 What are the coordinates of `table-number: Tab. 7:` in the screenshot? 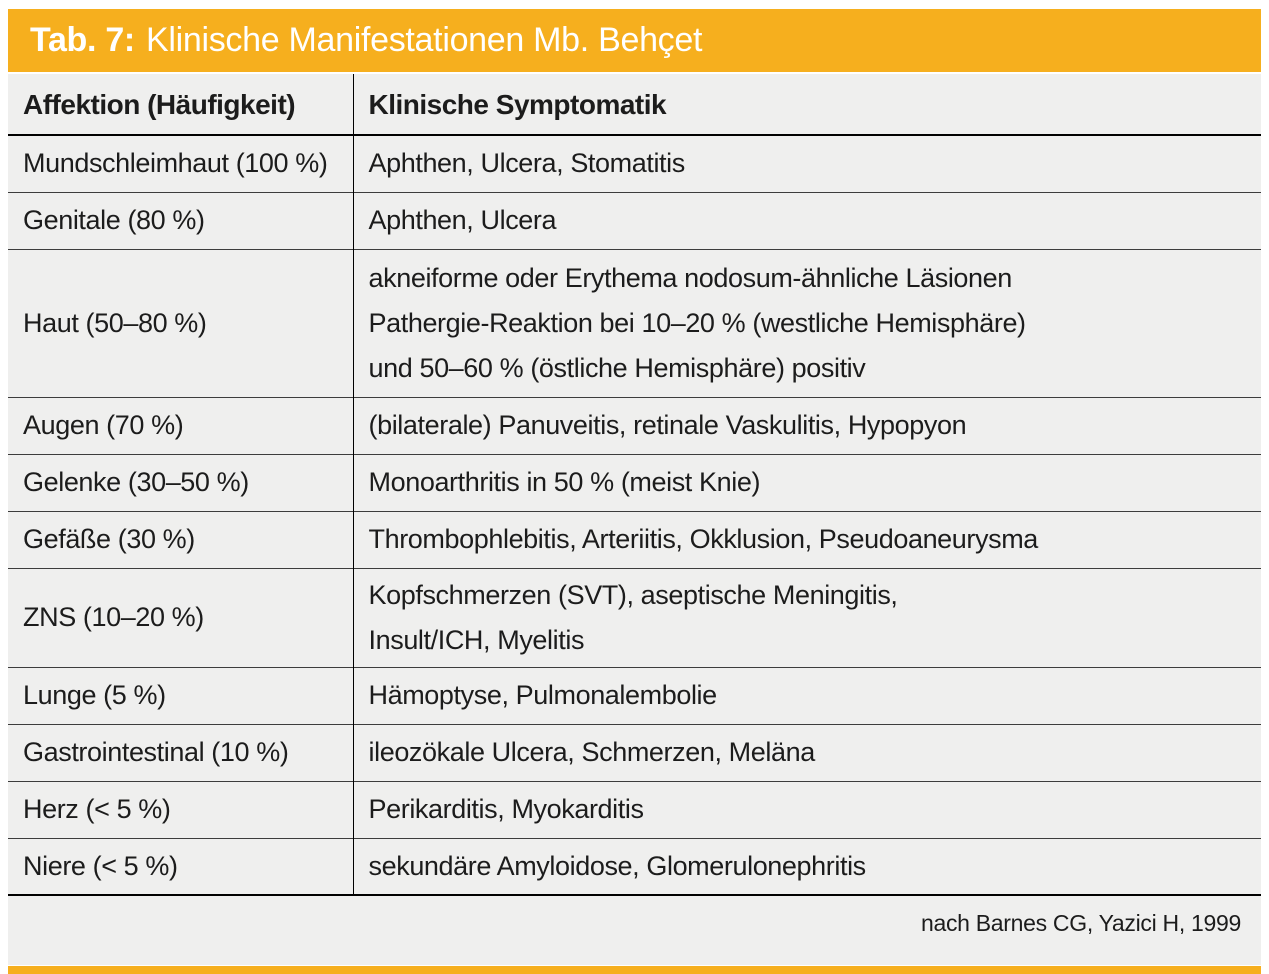 It's located at (82, 40).